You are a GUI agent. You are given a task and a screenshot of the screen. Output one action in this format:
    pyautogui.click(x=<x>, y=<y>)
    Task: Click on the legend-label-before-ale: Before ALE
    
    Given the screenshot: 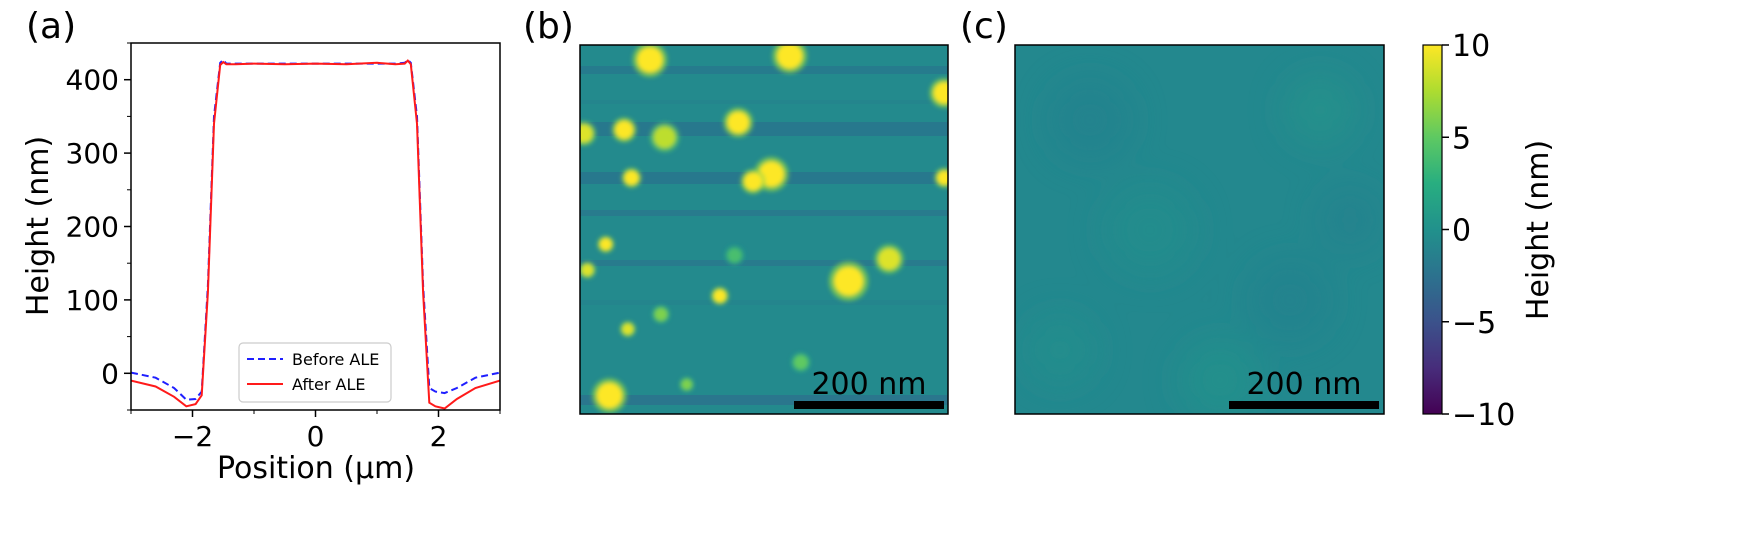 What is the action you would take?
    pyautogui.click(x=335, y=359)
    